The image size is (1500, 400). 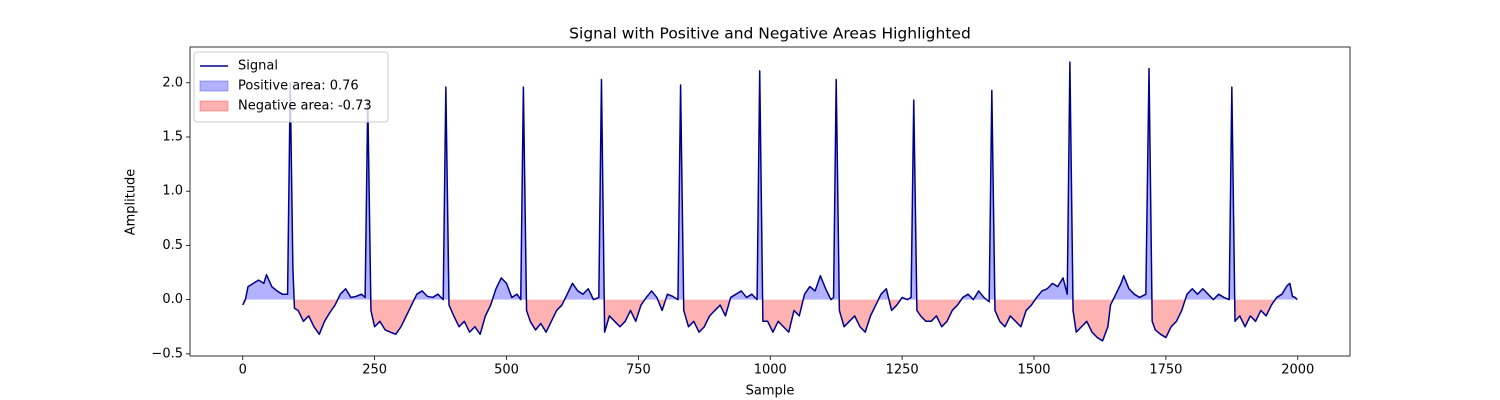 I want to click on y-tick-label: 0.0, so click(x=172, y=299).